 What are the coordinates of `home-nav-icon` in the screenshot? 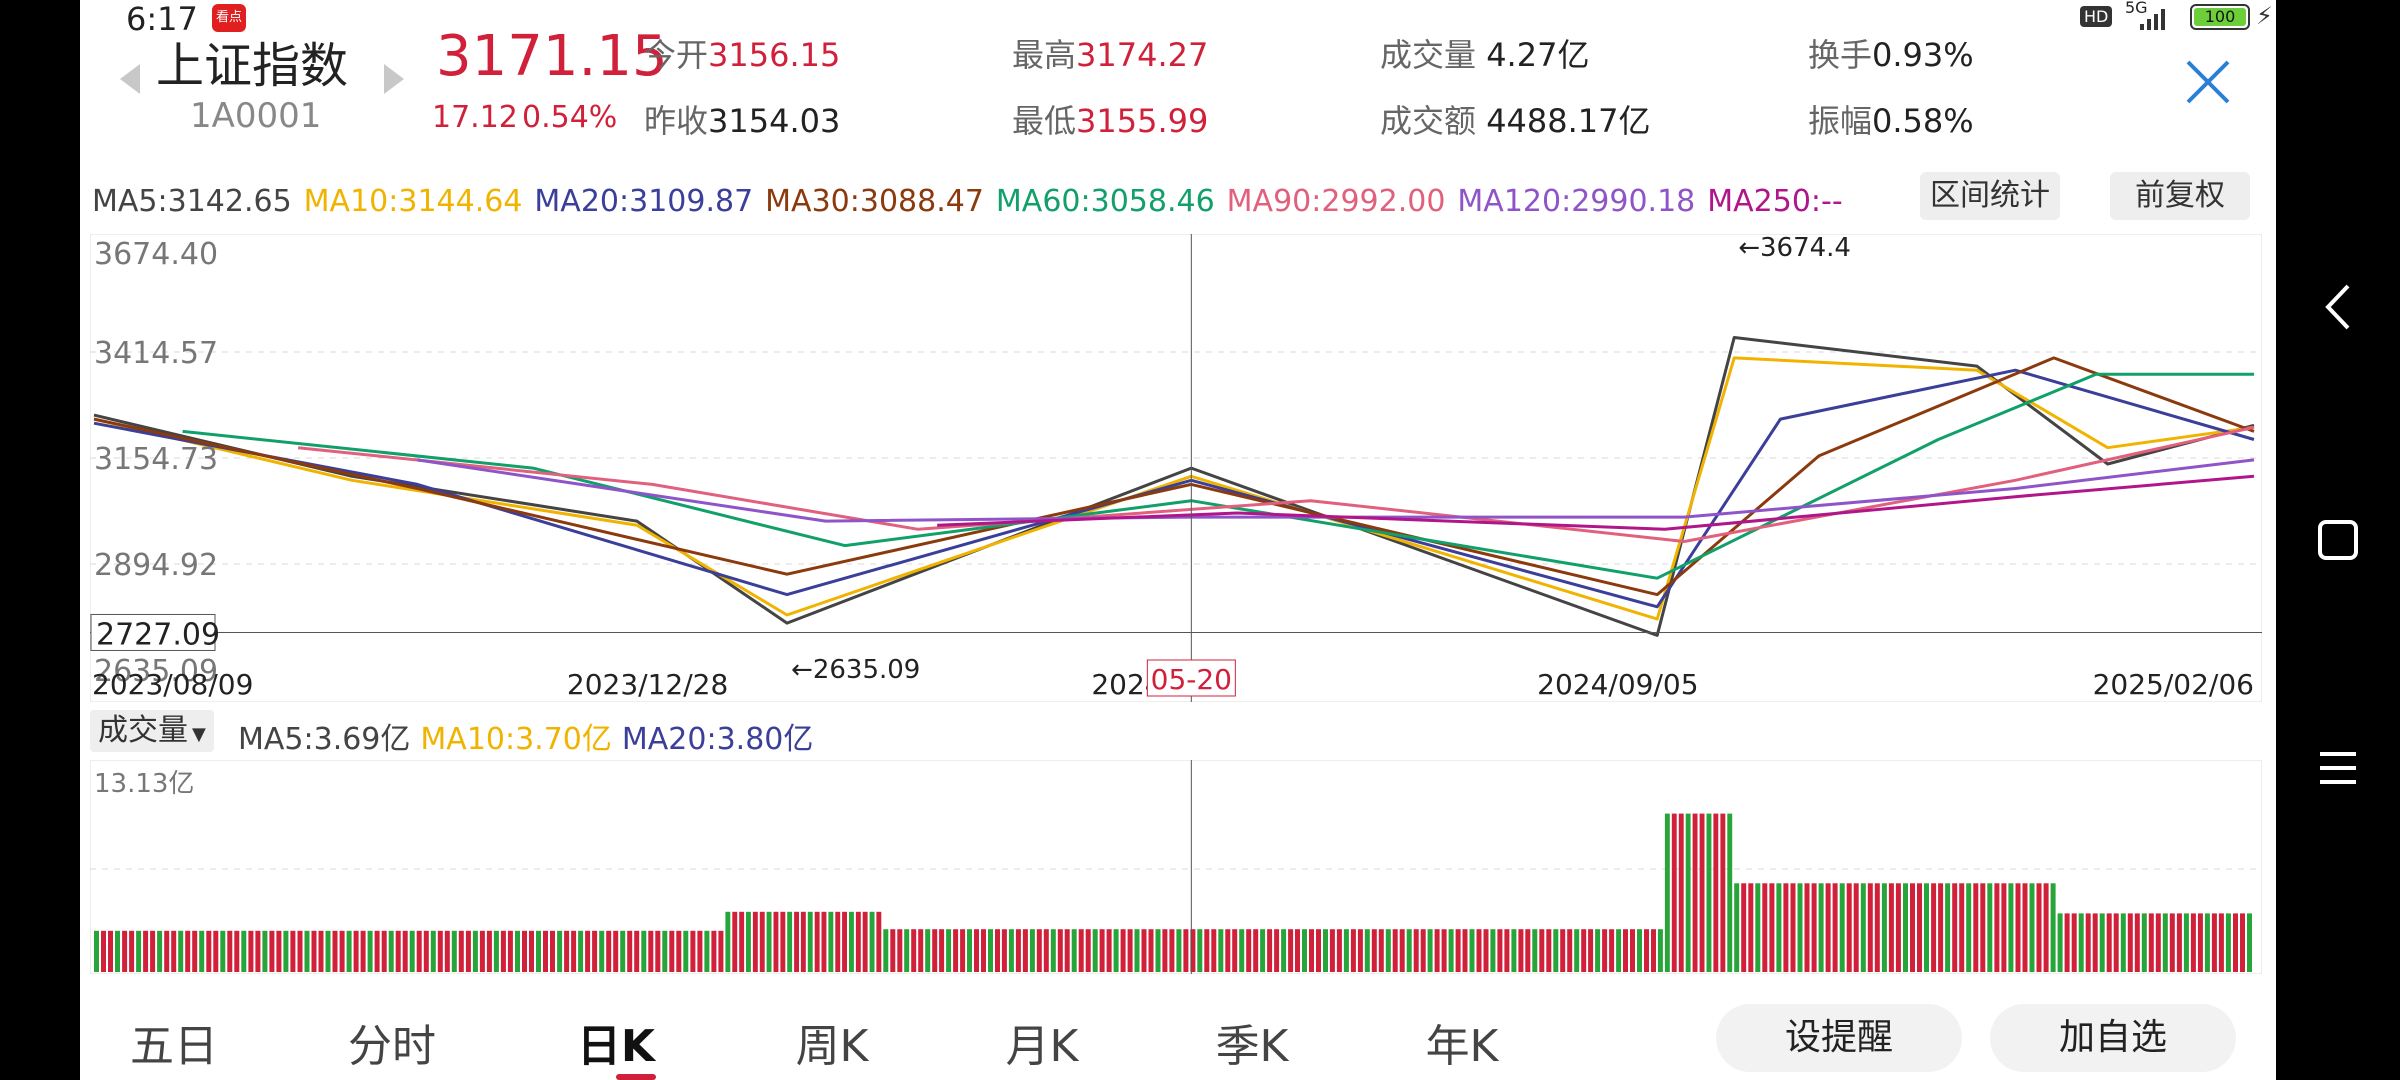 It's located at (2338, 542).